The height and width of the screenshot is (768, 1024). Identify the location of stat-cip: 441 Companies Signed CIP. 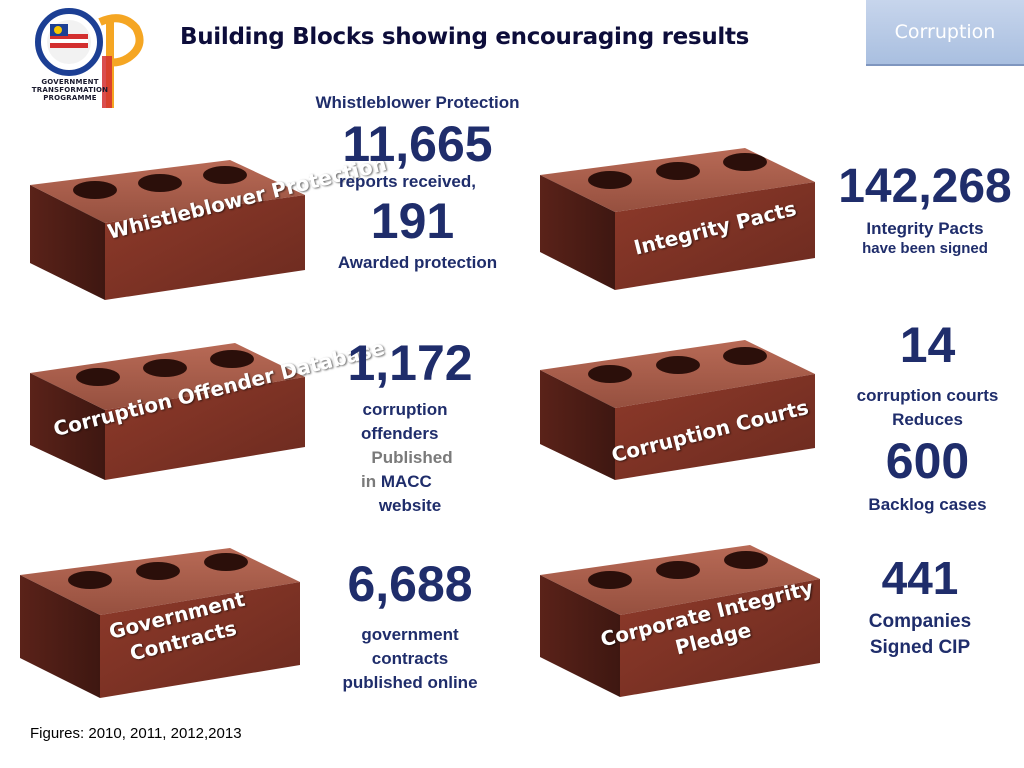
(920, 607).